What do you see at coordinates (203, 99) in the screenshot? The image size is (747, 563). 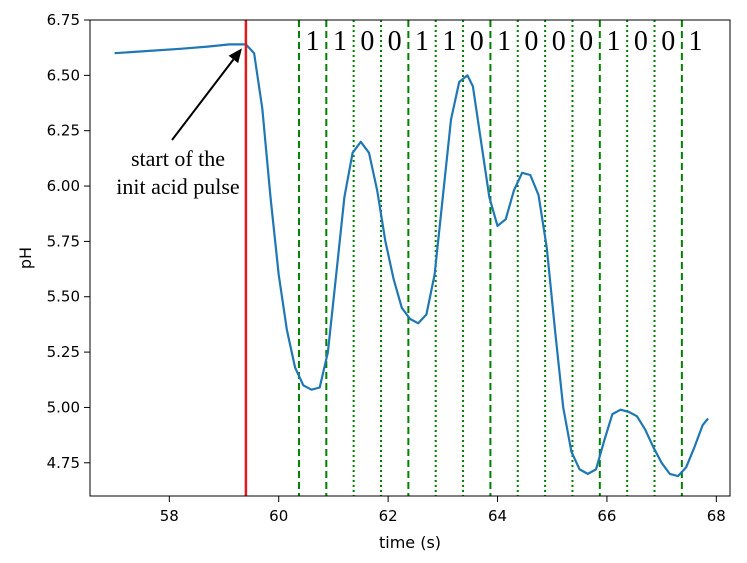 I see `annotation-arrow` at bounding box center [203, 99].